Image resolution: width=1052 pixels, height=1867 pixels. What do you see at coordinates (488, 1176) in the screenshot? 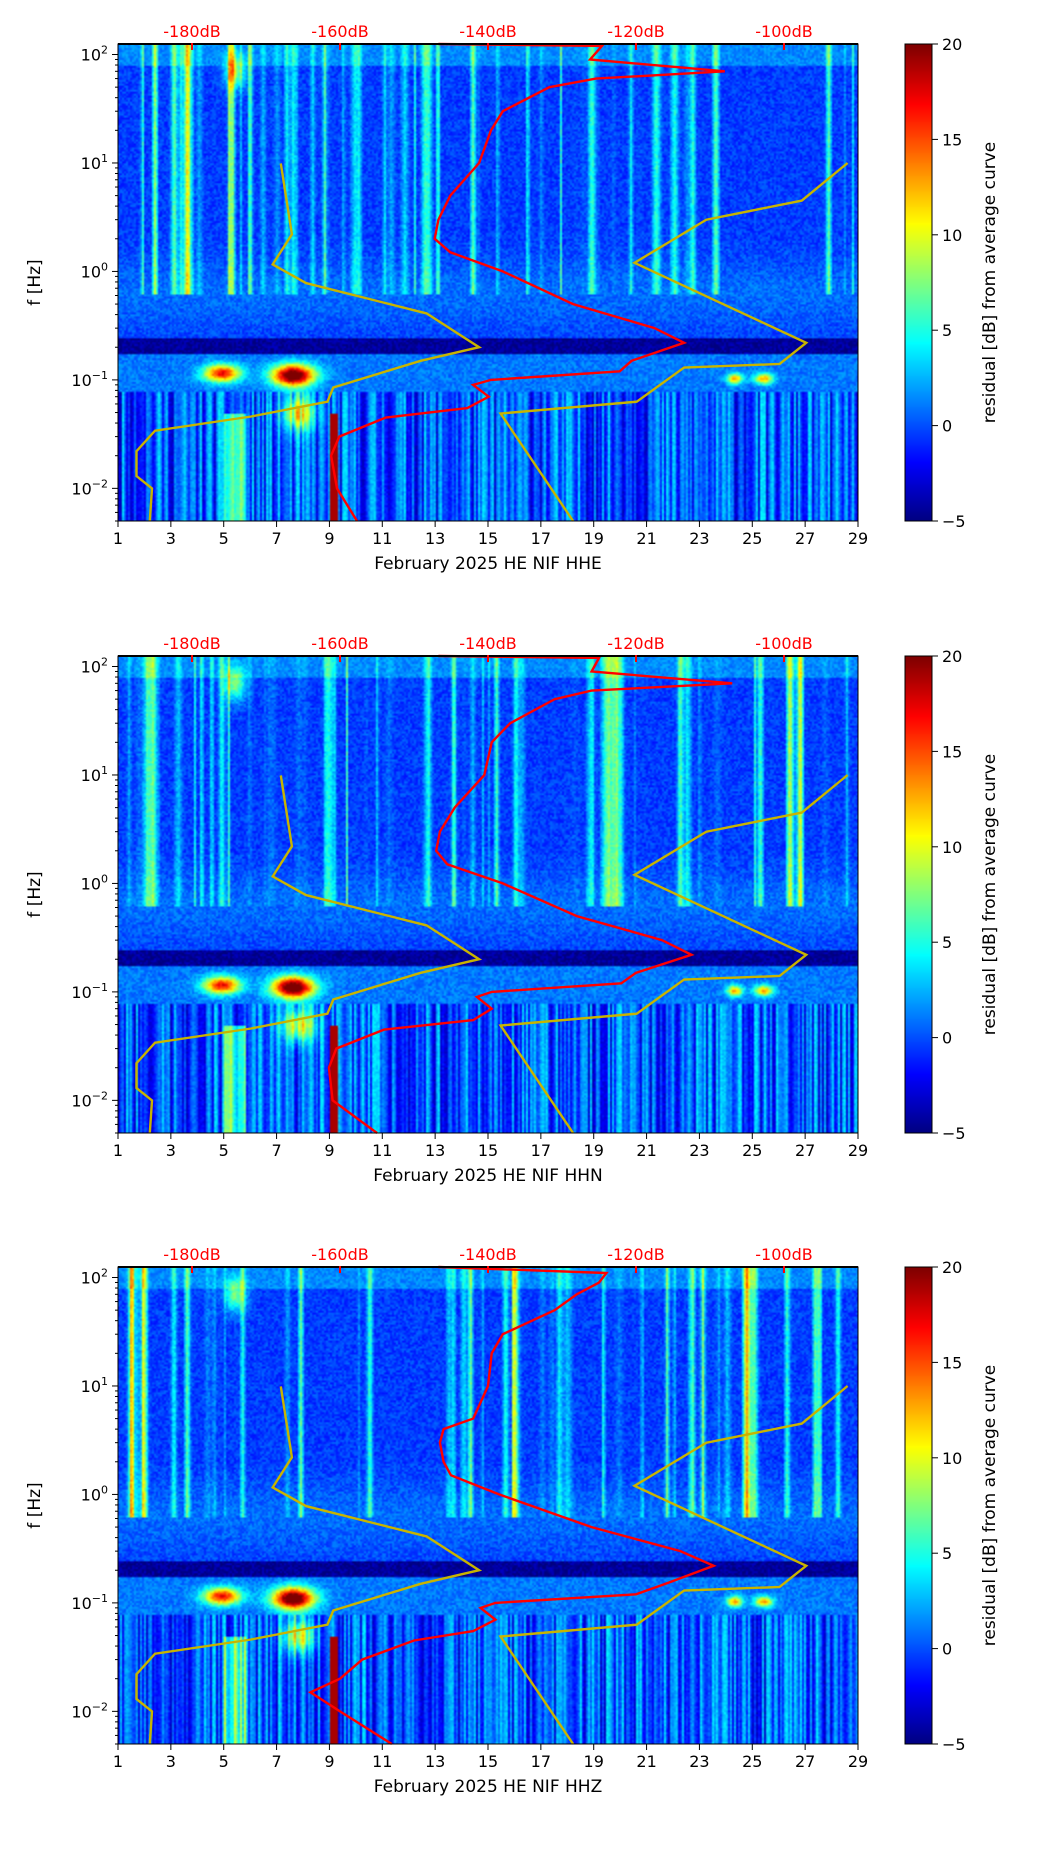
I see `x-axis-label: February 2025 HE NIF HHN` at bounding box center [488, 1176].